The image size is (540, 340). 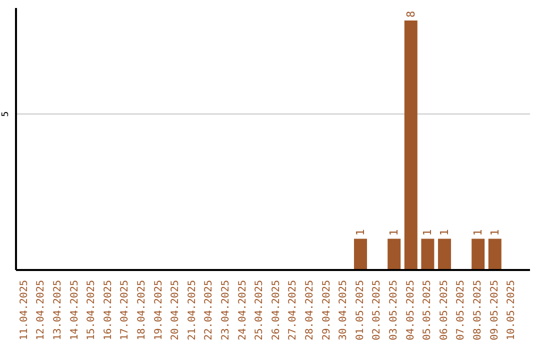 I want to click on x-tick-label: 12.04.2025, so click(x=41, y=310).